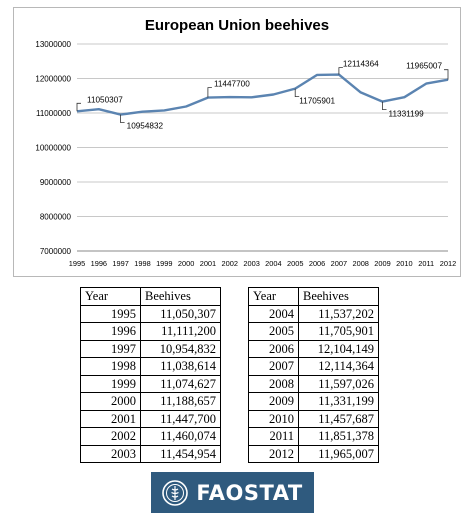 Image resolution: width=473 pixels, height=529 pixels. What do you see at coordinates (105, 99) in the screenshot?
I see `data-label: 11050307` at bounding box center [105, 99].